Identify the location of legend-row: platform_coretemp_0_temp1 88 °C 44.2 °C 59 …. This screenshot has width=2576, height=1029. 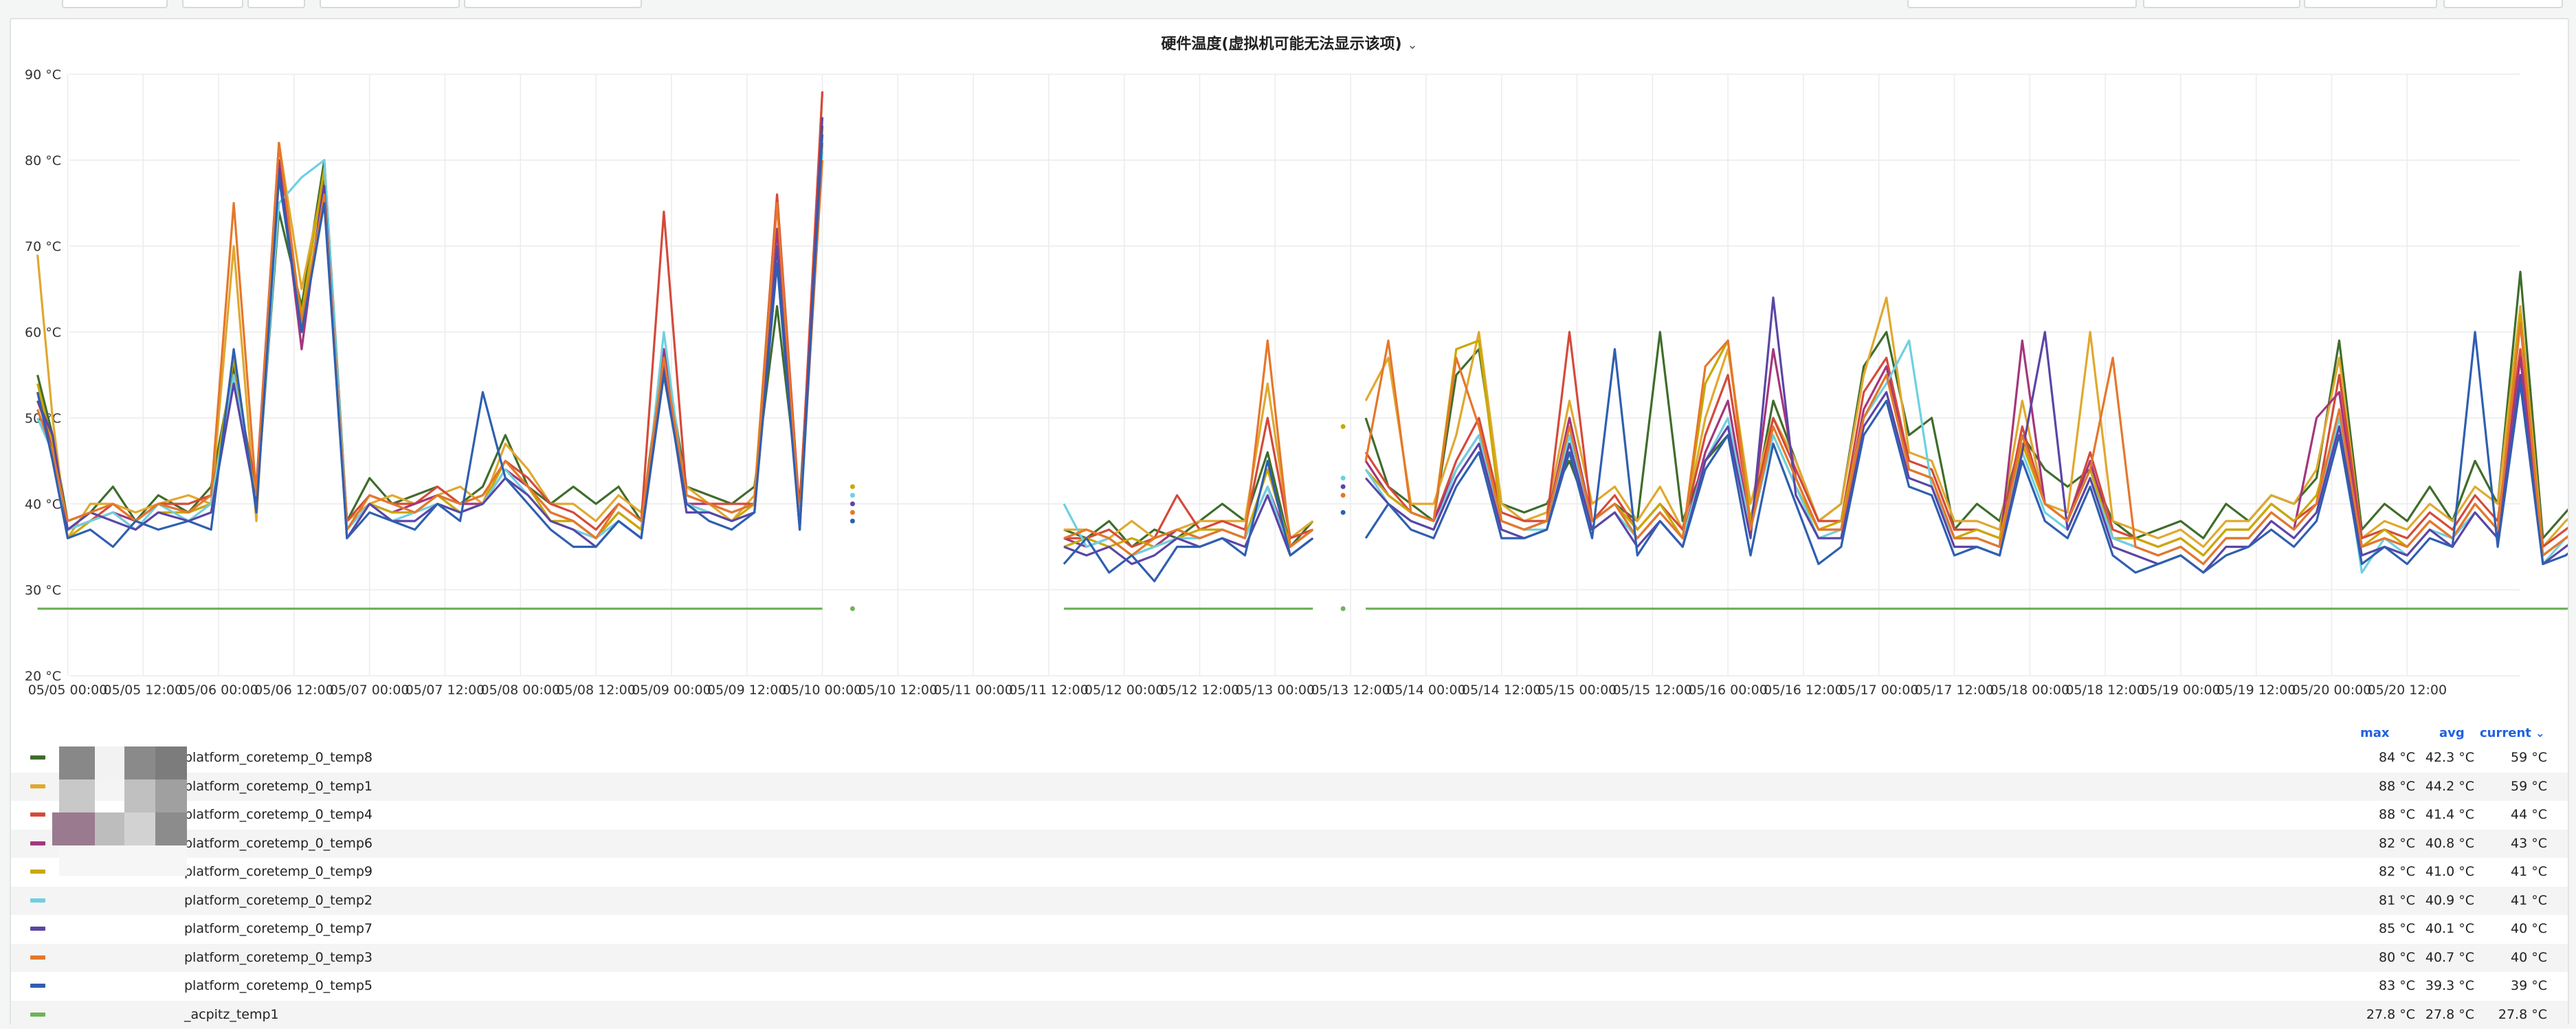
(1289, 786).